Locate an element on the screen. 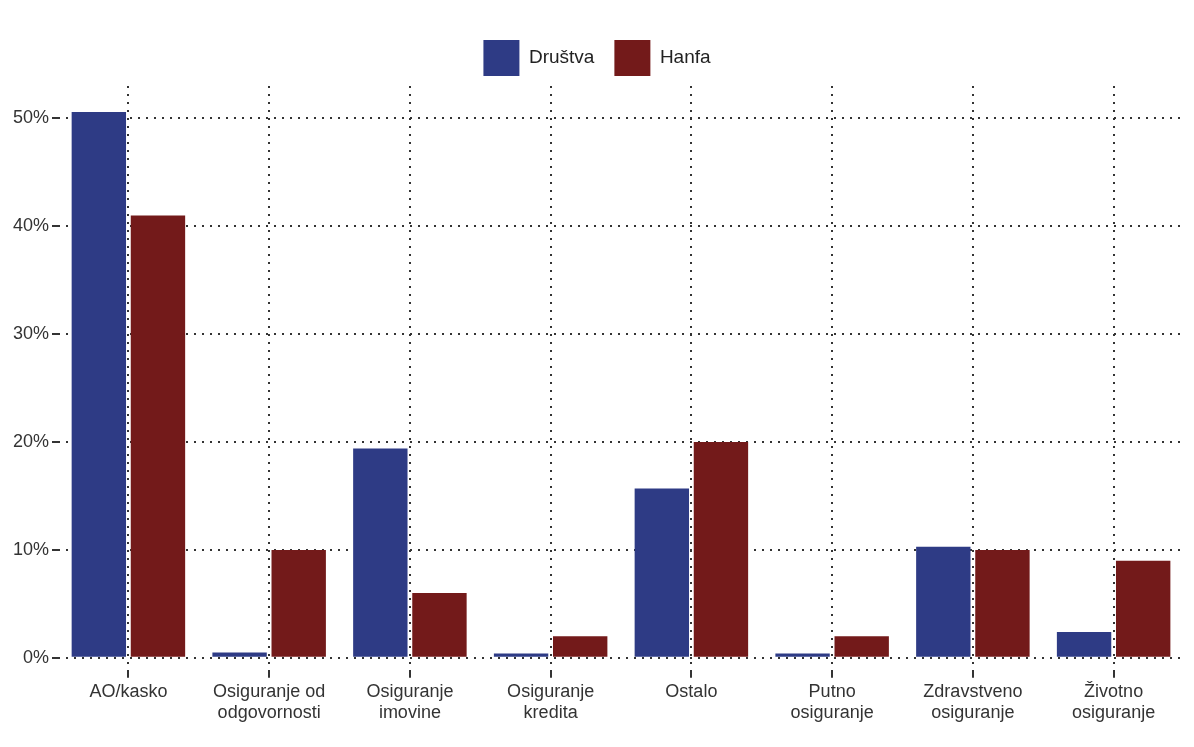 The height and width of the screenshot is (747, 1194). x-tick-label: Osiguranje kredita is located at coordinates (551, 701).